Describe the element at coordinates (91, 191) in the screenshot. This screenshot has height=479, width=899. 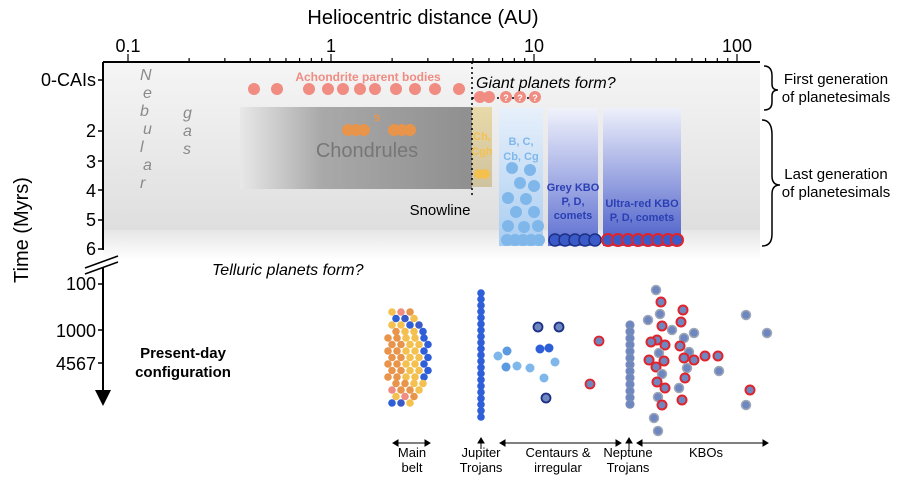
I see `y-tick-4: 4` at that location.